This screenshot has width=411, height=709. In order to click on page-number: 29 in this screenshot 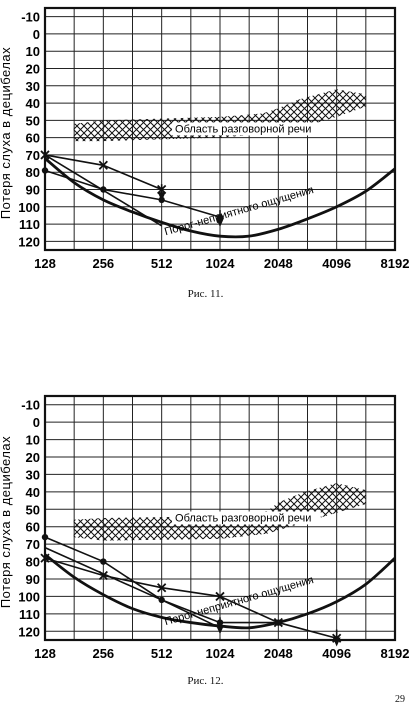, I will do `click(400, 699)`.